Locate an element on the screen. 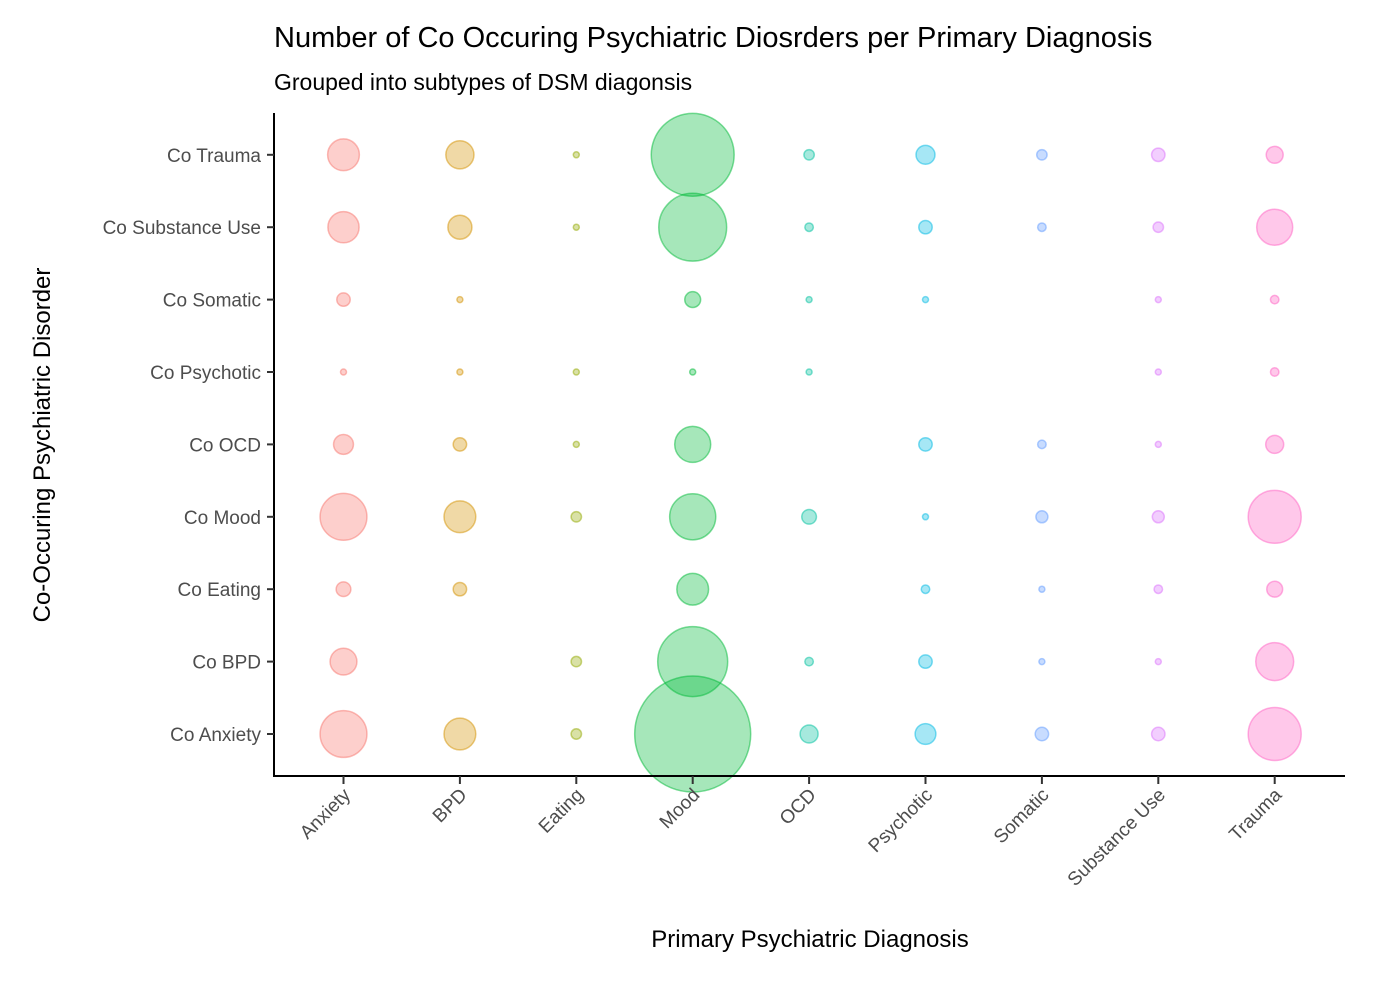 The width and height of the screenshot is (1396, 1002). y-tick-label: Co Substance Use is located at coordinates (182, 228).